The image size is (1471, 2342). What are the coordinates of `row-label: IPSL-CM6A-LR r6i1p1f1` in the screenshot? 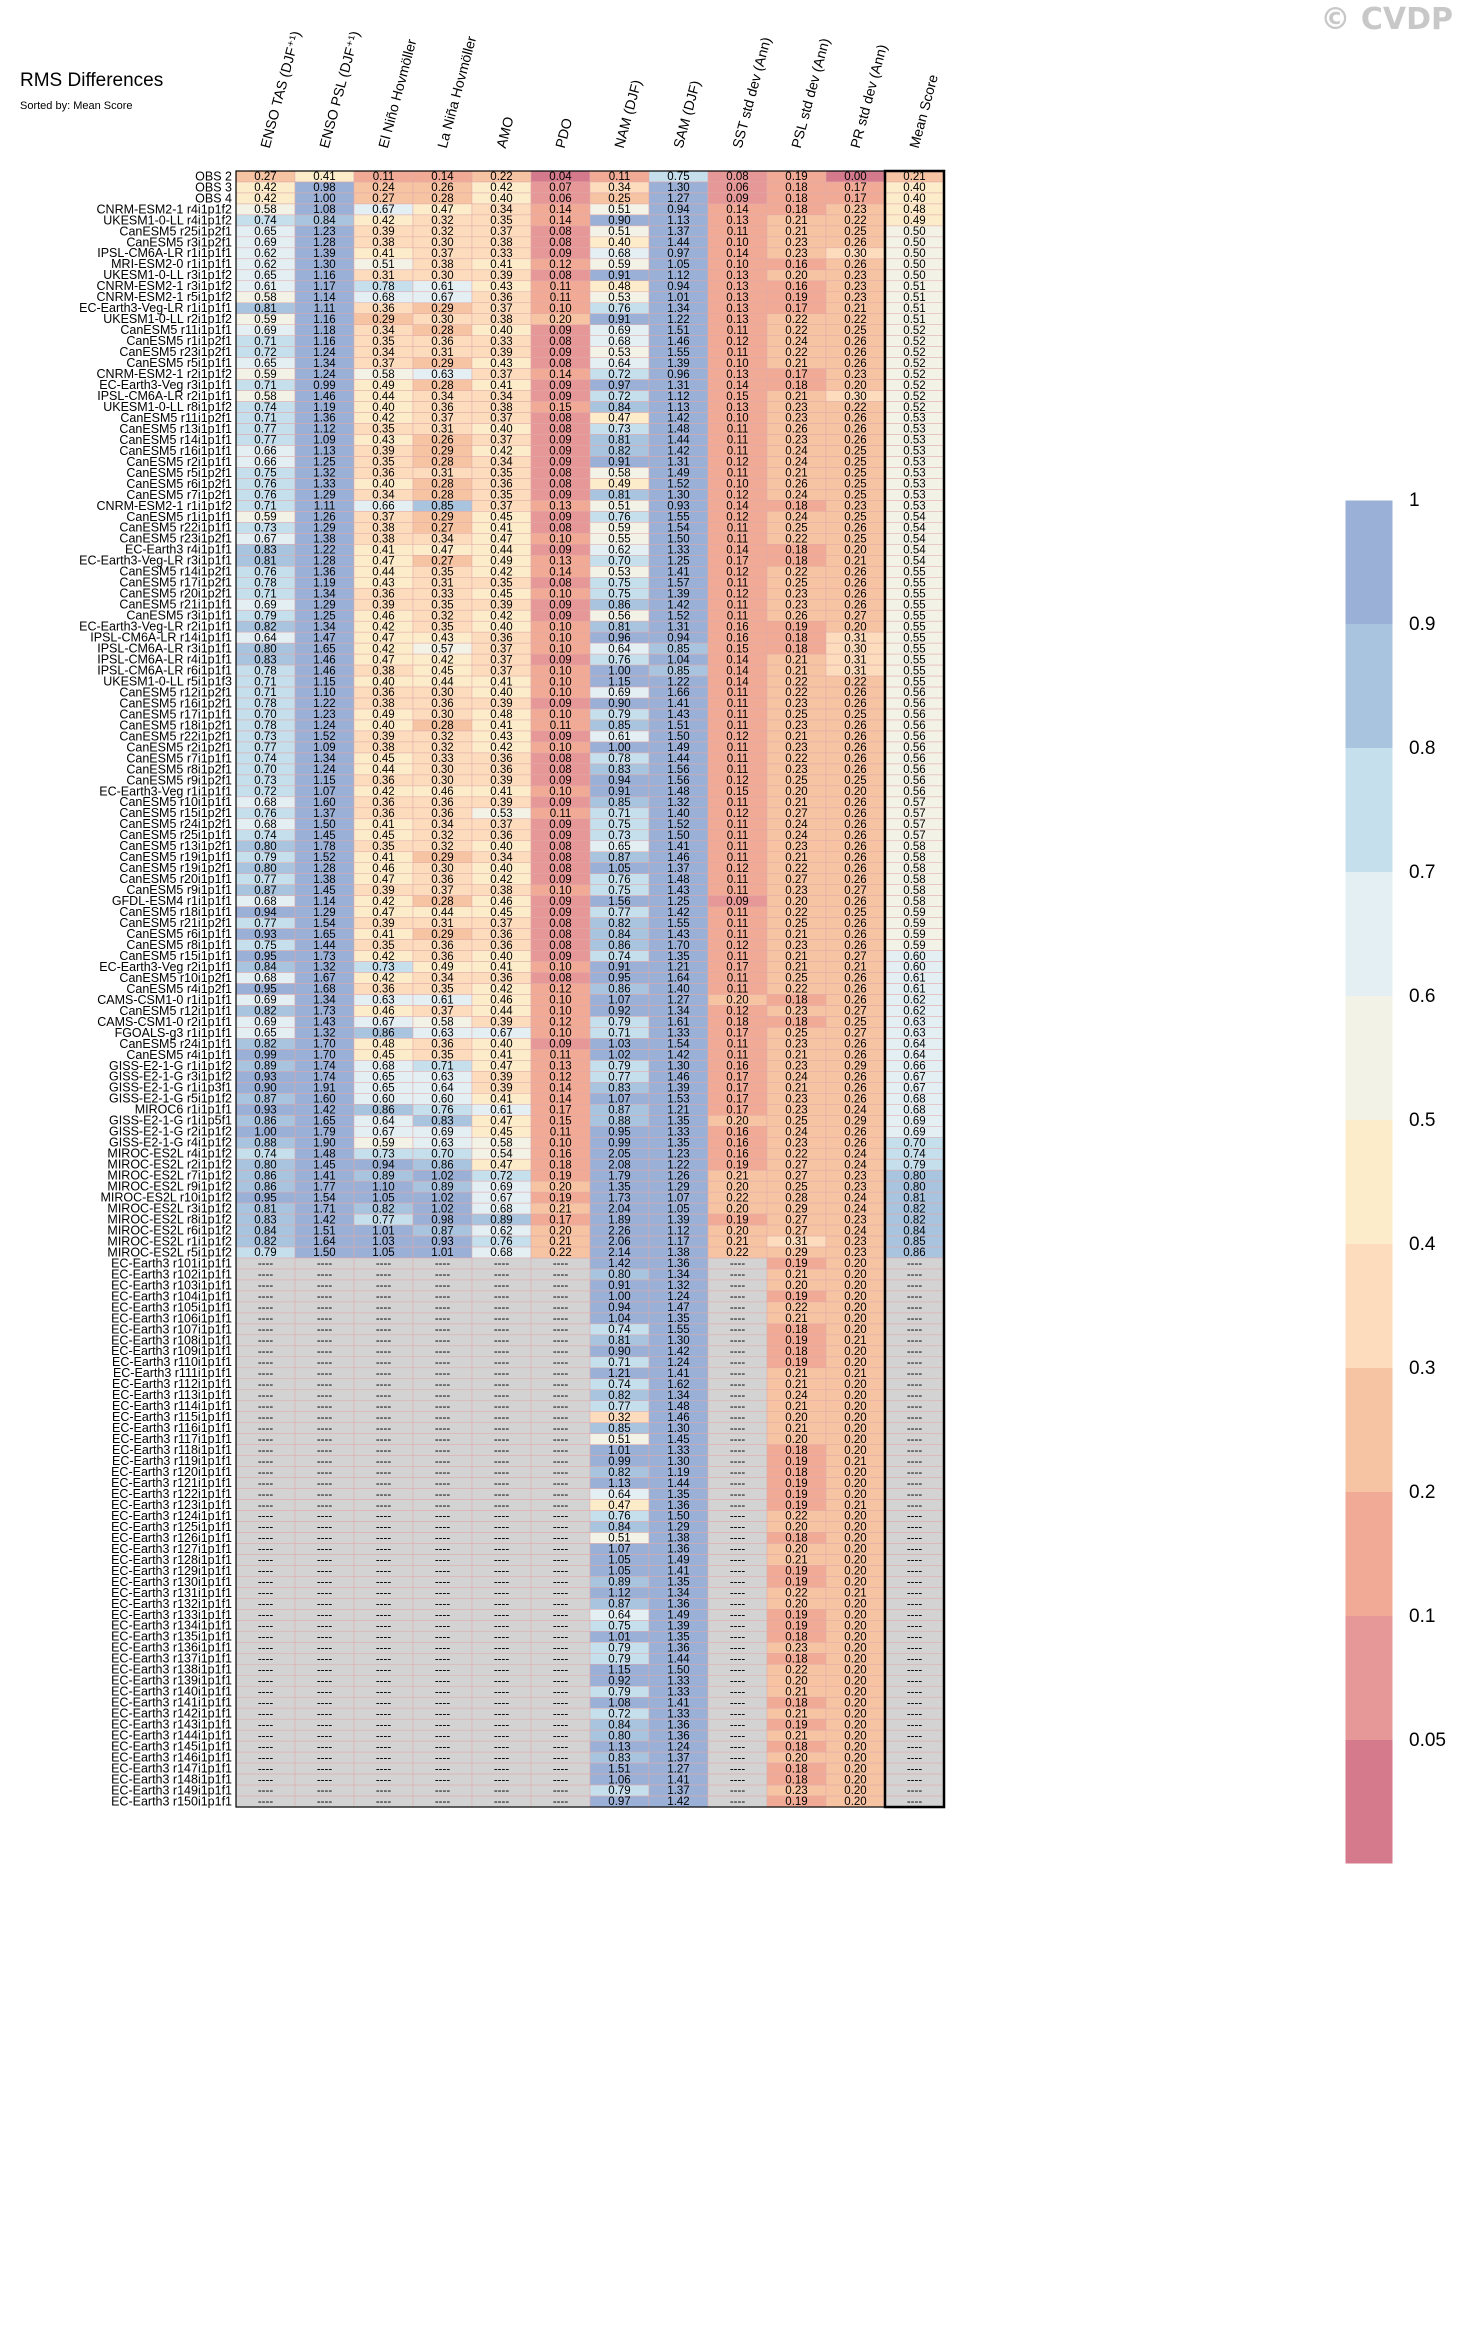 It's located at (164, 670).